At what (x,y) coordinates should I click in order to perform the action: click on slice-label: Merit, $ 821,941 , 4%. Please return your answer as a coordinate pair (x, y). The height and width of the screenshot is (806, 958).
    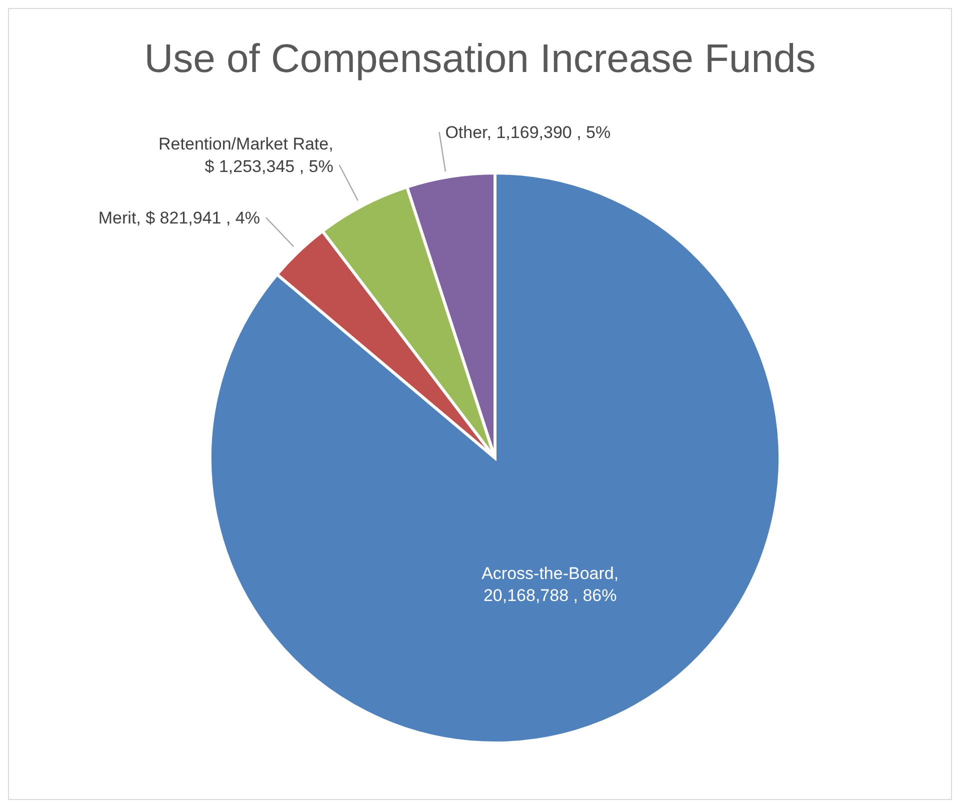
    Looking at the image, I should click on (179, 218).